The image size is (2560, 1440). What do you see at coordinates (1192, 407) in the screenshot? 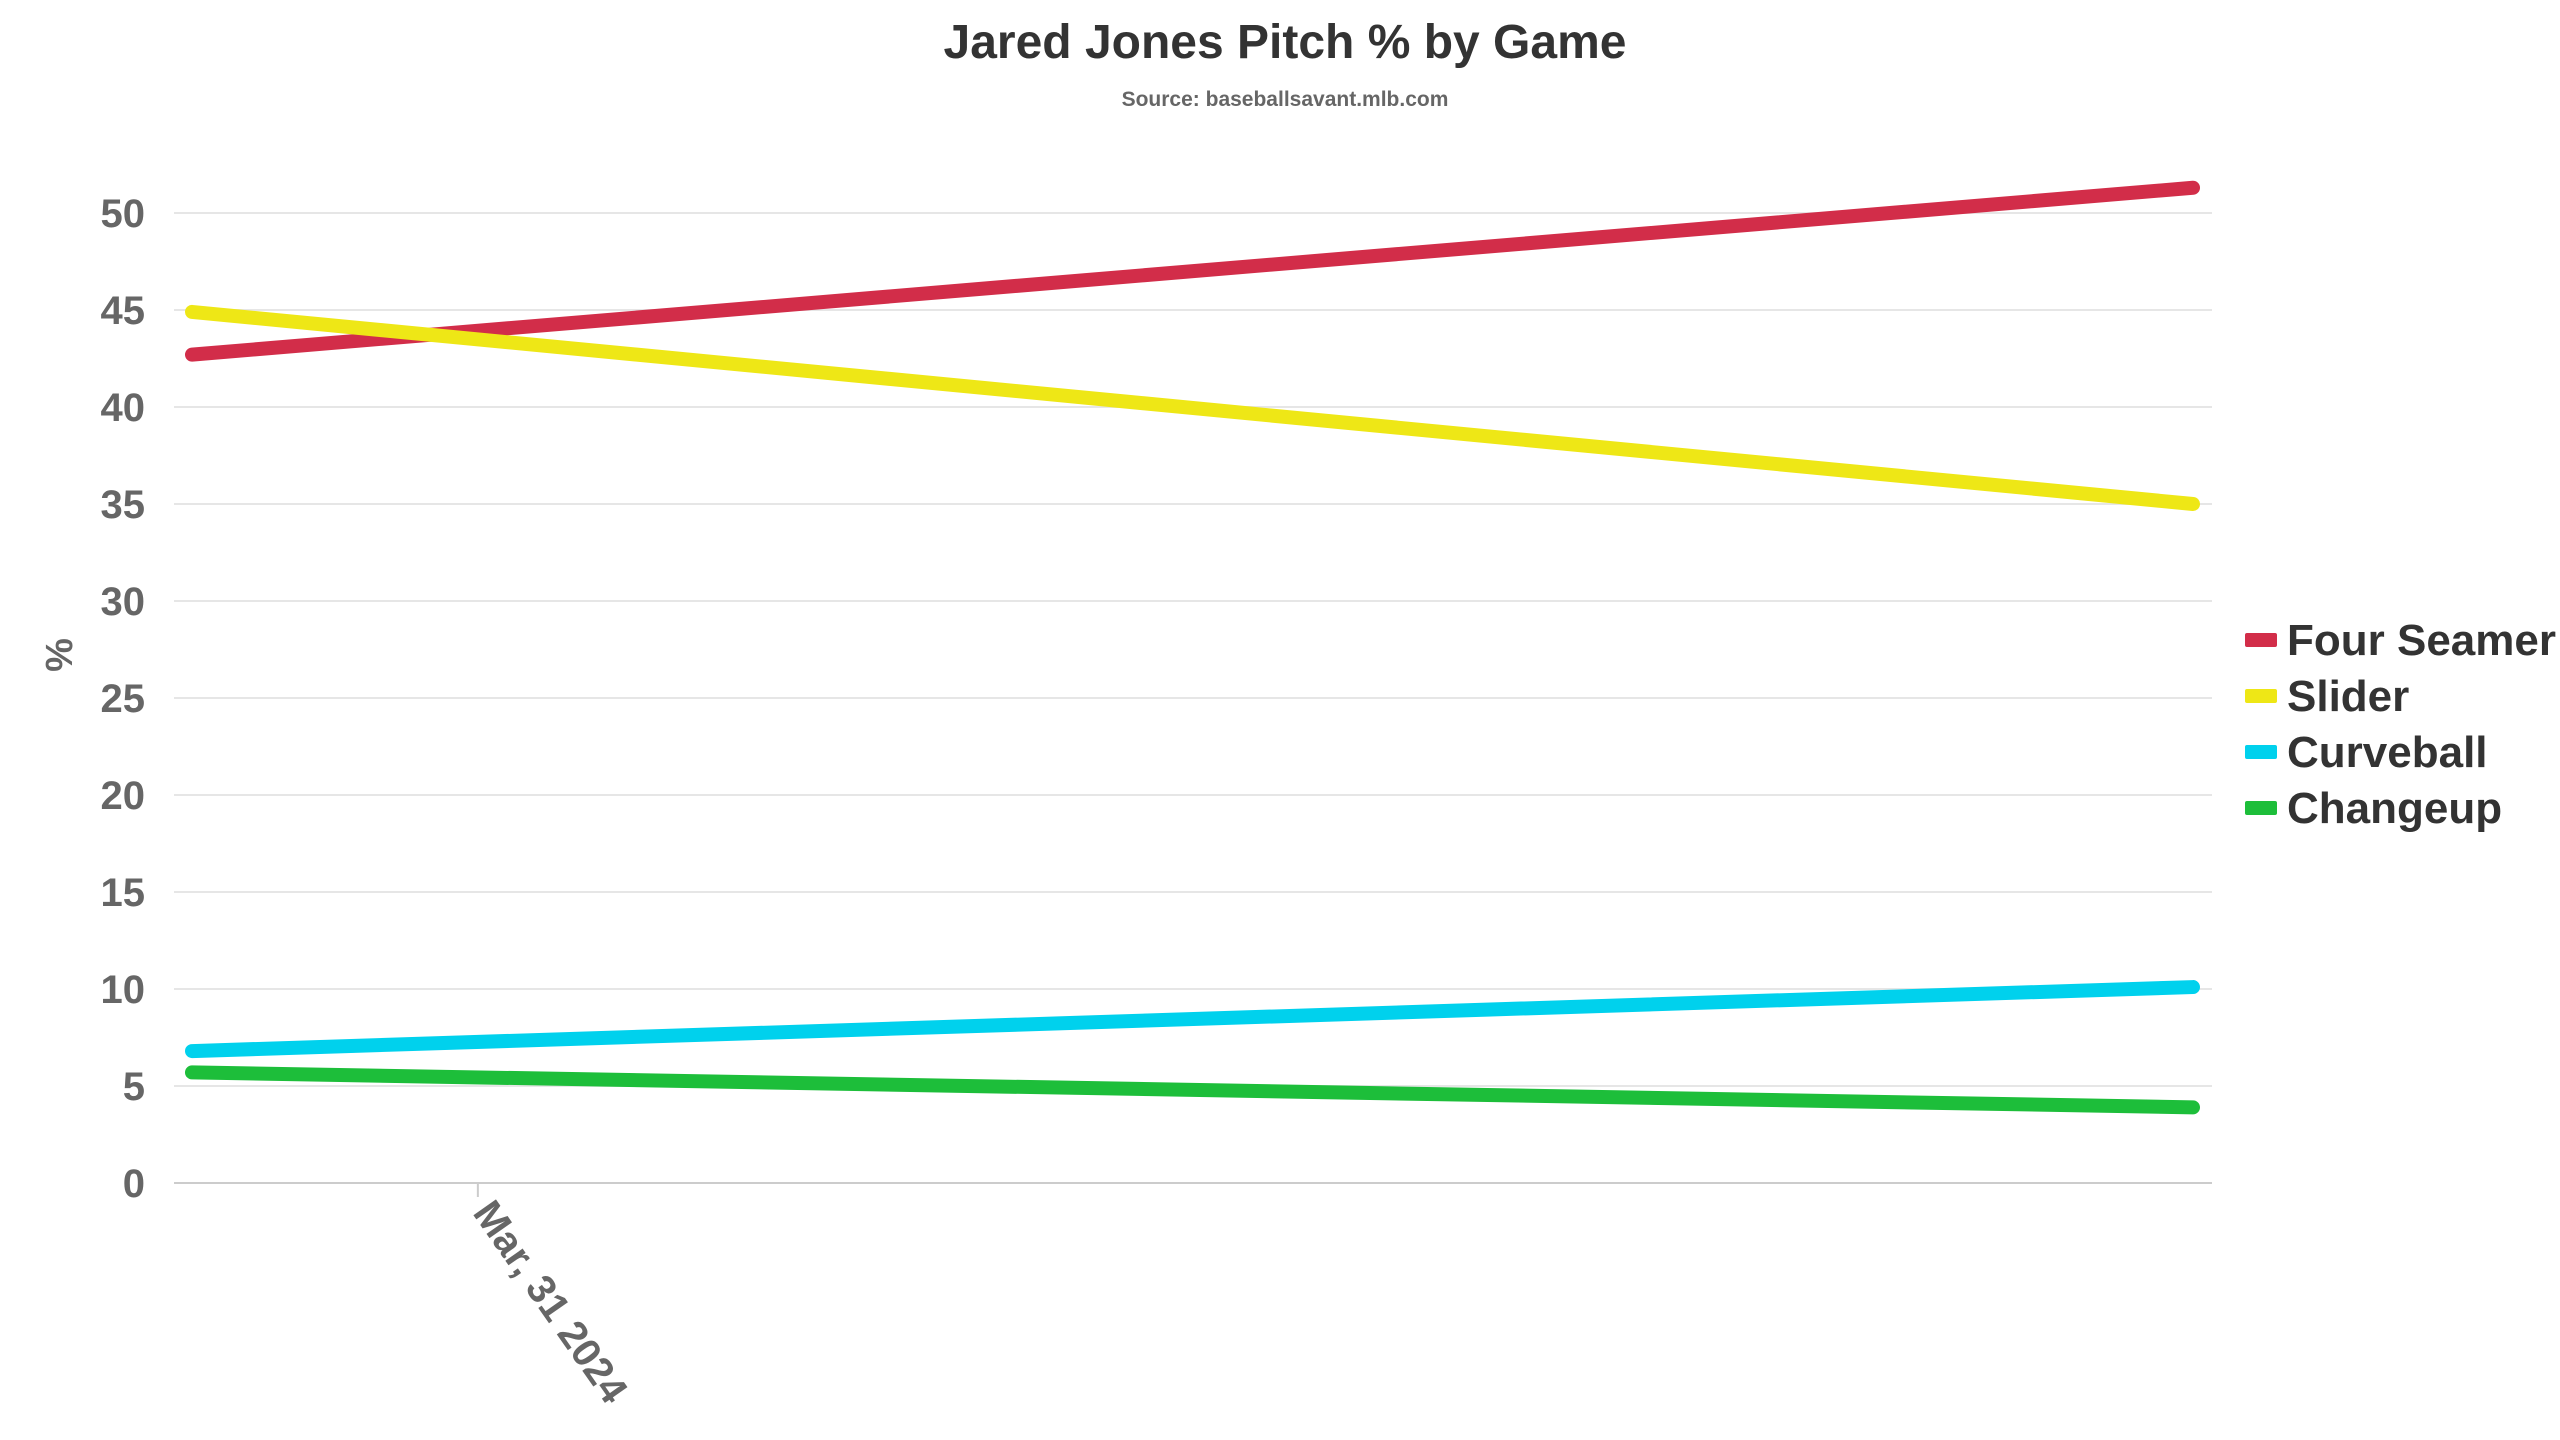
I see `series-line-slider` at bounding box center [1192, 407].